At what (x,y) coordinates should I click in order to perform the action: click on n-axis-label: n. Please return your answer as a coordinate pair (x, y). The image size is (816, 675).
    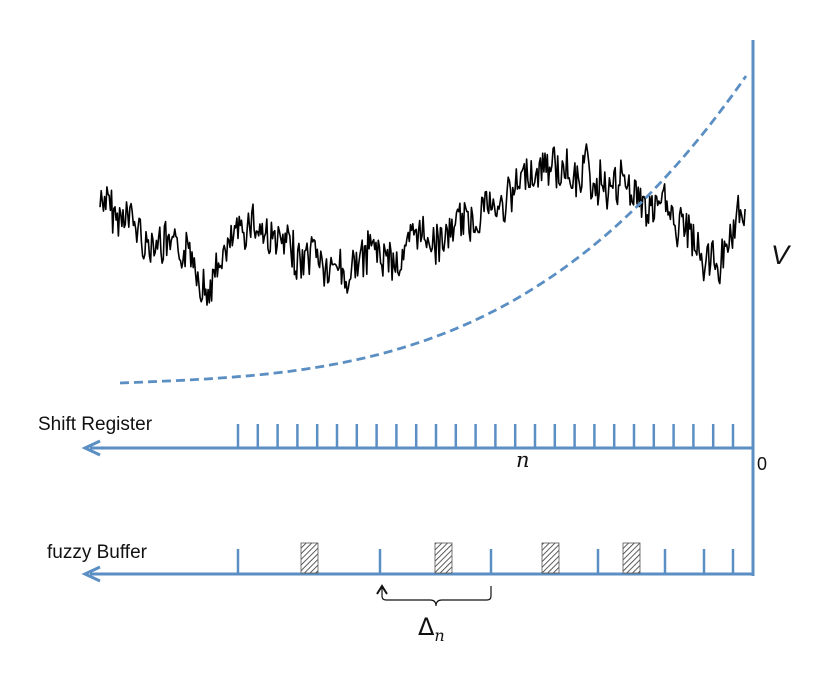
    Looking at the image, I should click on (523, 460).